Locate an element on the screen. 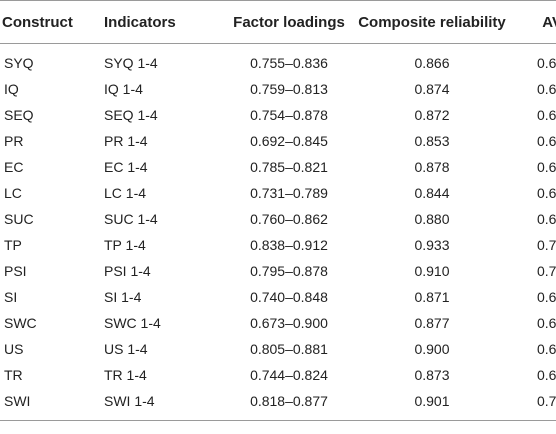 This screenshot has width=556, height=434. cell-indicators: PR 1-4 is located at coordinates (126, 141).